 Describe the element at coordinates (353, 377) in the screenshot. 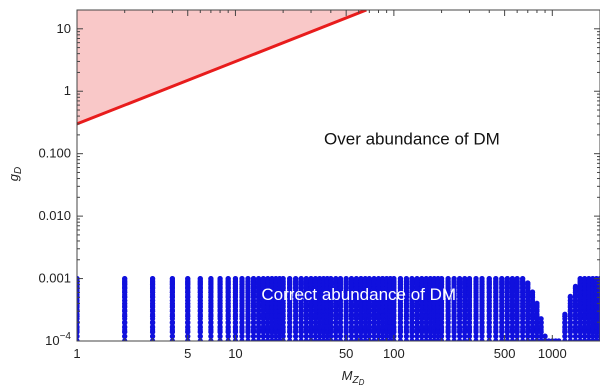

I see `x-axis-title: MZD` at that location.